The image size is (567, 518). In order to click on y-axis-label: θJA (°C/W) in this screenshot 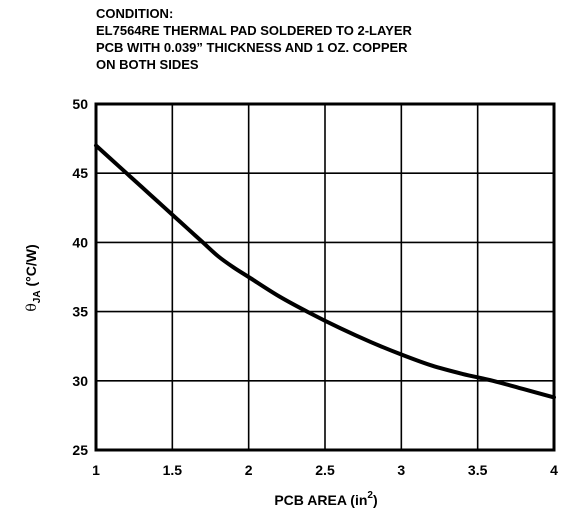, I will do `click(33, 277)`.